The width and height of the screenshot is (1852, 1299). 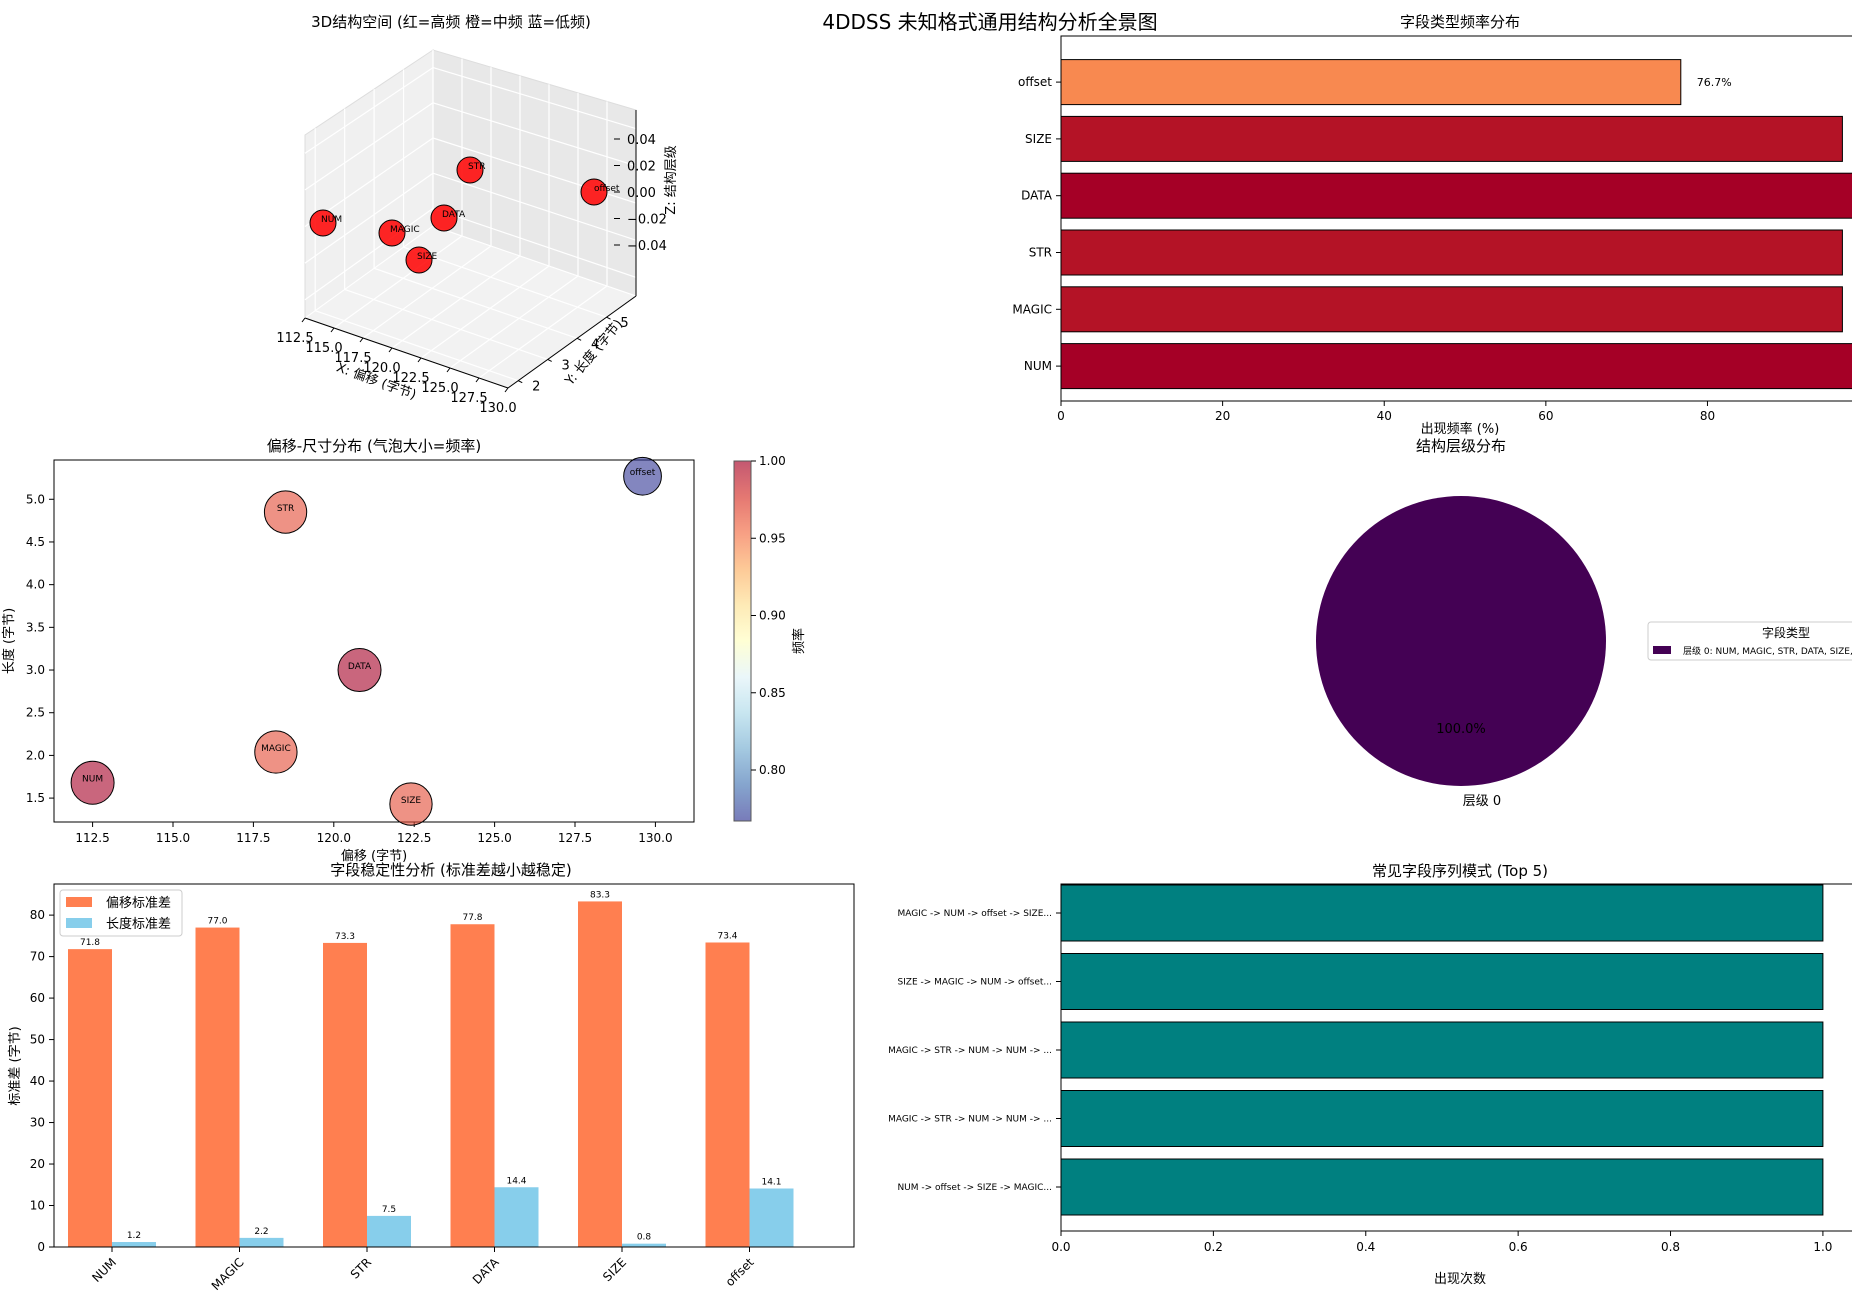 I want to click on bubble-x-tick-label: 122.5, so click(x=414, y=838).